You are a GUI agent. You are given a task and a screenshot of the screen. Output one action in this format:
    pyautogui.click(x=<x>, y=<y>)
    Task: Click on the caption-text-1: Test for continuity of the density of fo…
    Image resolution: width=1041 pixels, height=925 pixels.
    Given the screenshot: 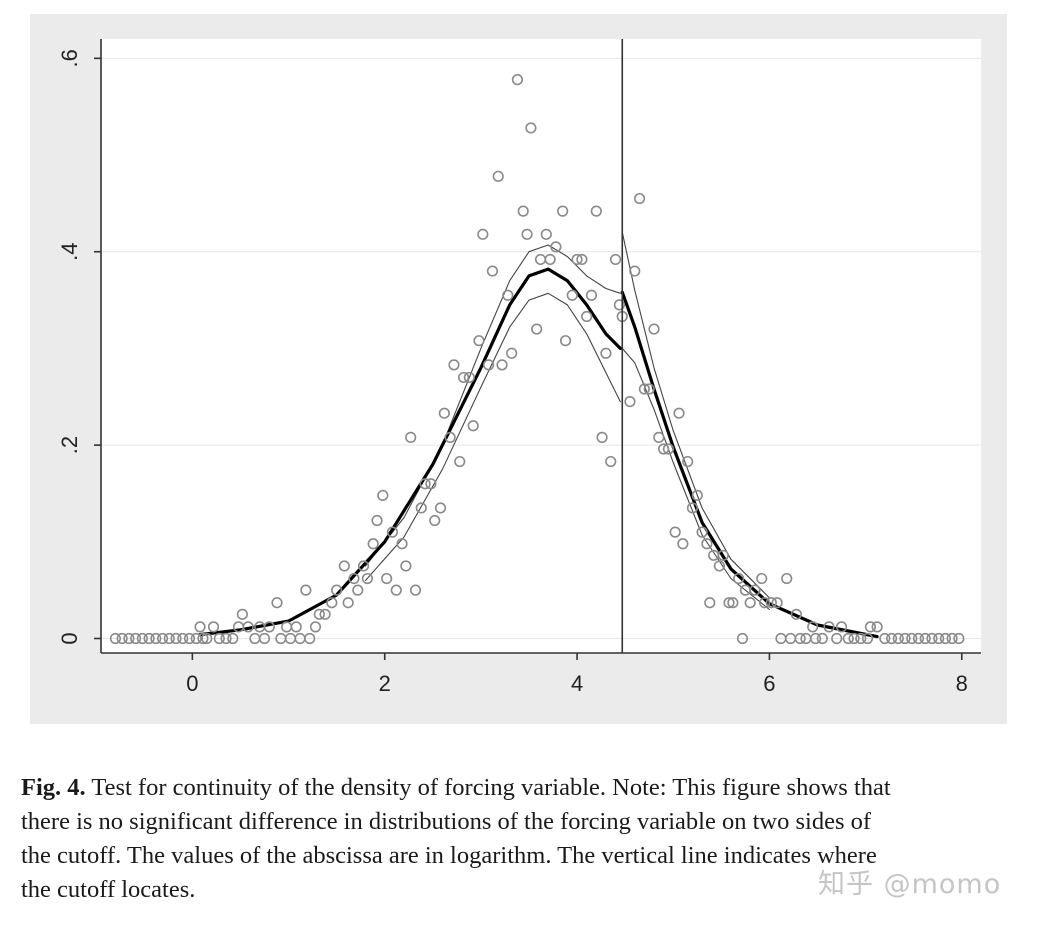 What is the action you would take?
    pyautogui.click(x=488, y=787)
    